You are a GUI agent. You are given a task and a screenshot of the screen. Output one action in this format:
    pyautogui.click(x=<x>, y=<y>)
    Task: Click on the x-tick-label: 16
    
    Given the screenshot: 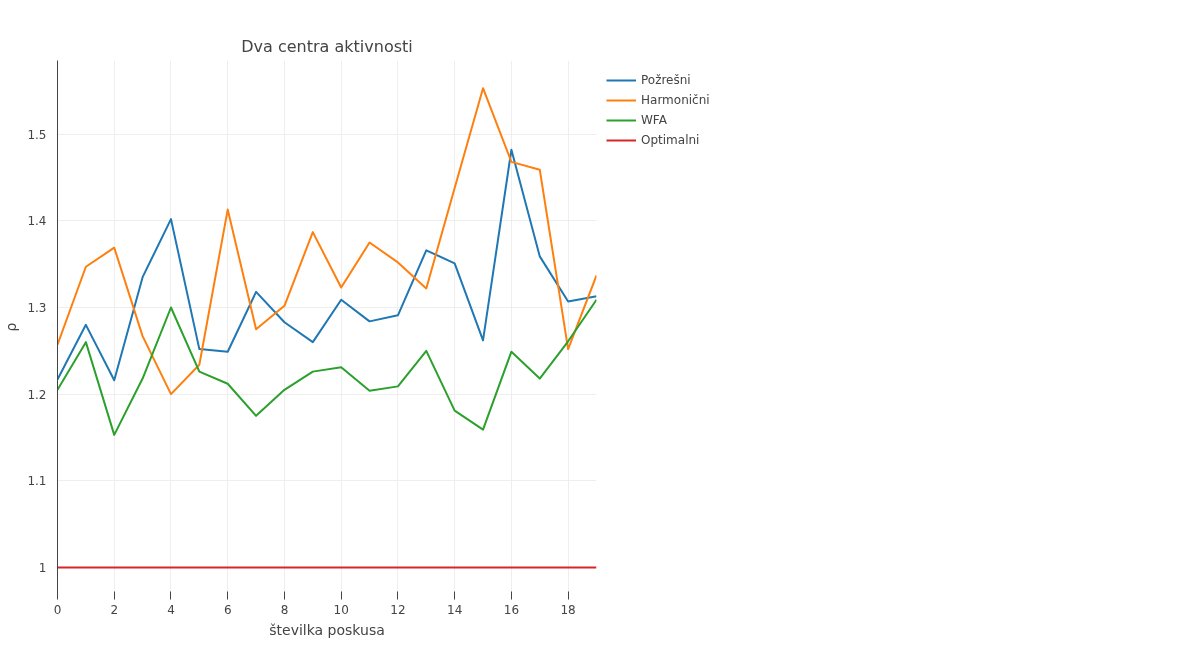 What is the action you would take?
    pyautogui.click(x=511, y=609)
    